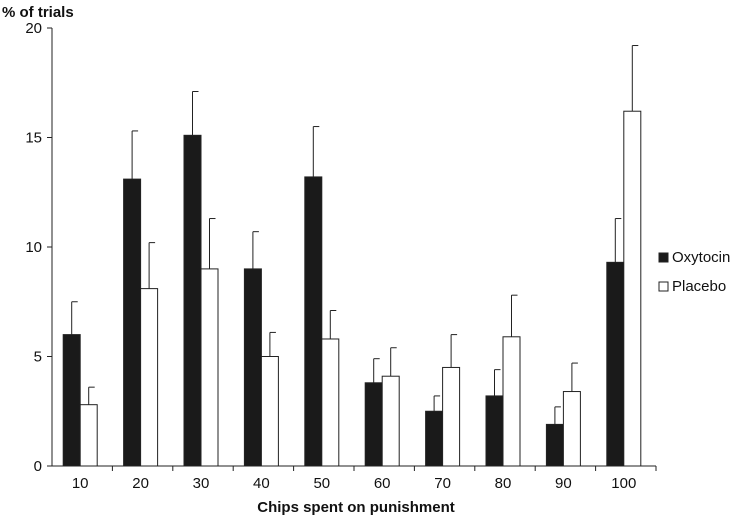  What do you see at coordinates (663, 286) in the screenshot?
I see `legend-swatch-placebo` at bounding box center [663, 286].